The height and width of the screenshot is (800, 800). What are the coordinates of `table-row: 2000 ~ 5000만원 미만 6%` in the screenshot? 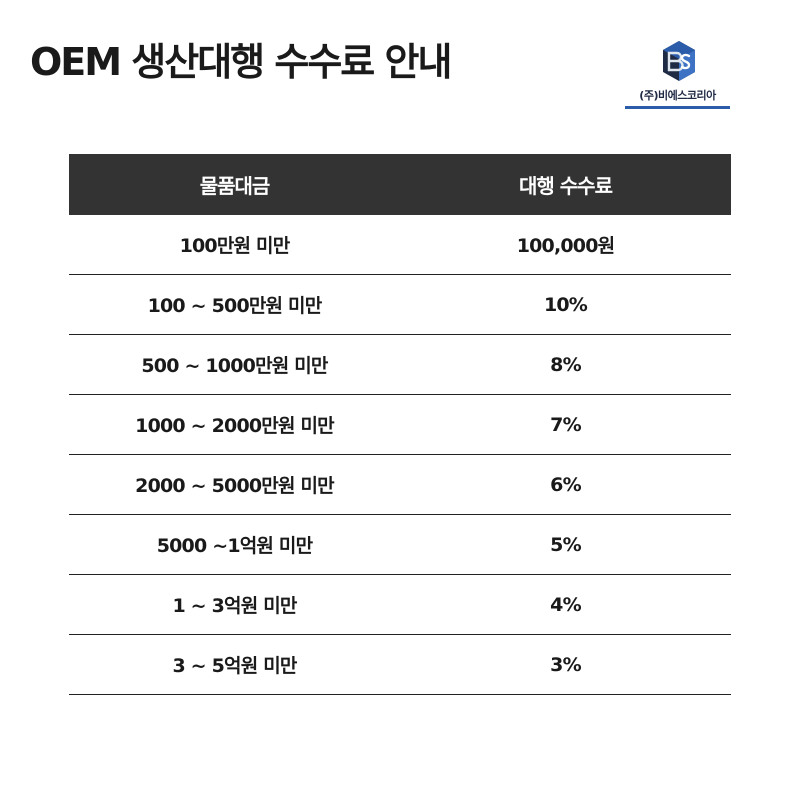 It's located at (400, 484).